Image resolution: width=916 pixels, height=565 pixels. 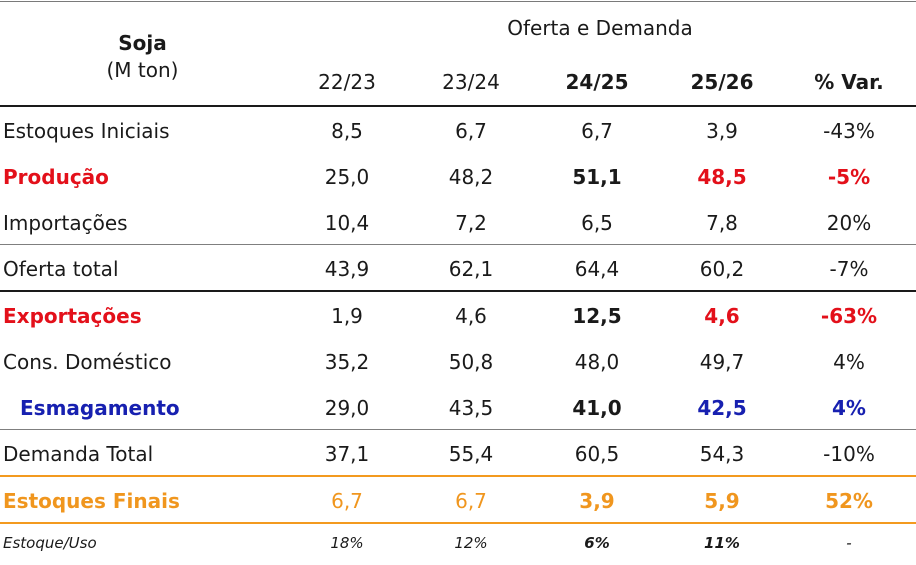 What do you see at coordinates (722, 269) in the screenshot?
I see `cell: 60,2` at bounding box center [722, 269].